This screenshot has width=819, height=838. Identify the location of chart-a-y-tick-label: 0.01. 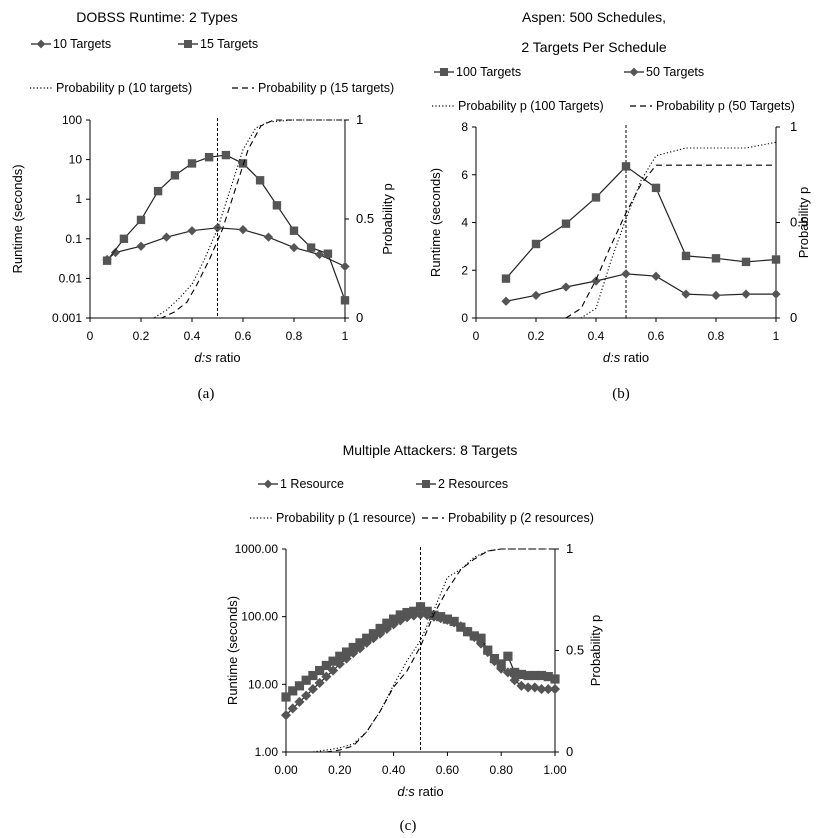
(71, 278).